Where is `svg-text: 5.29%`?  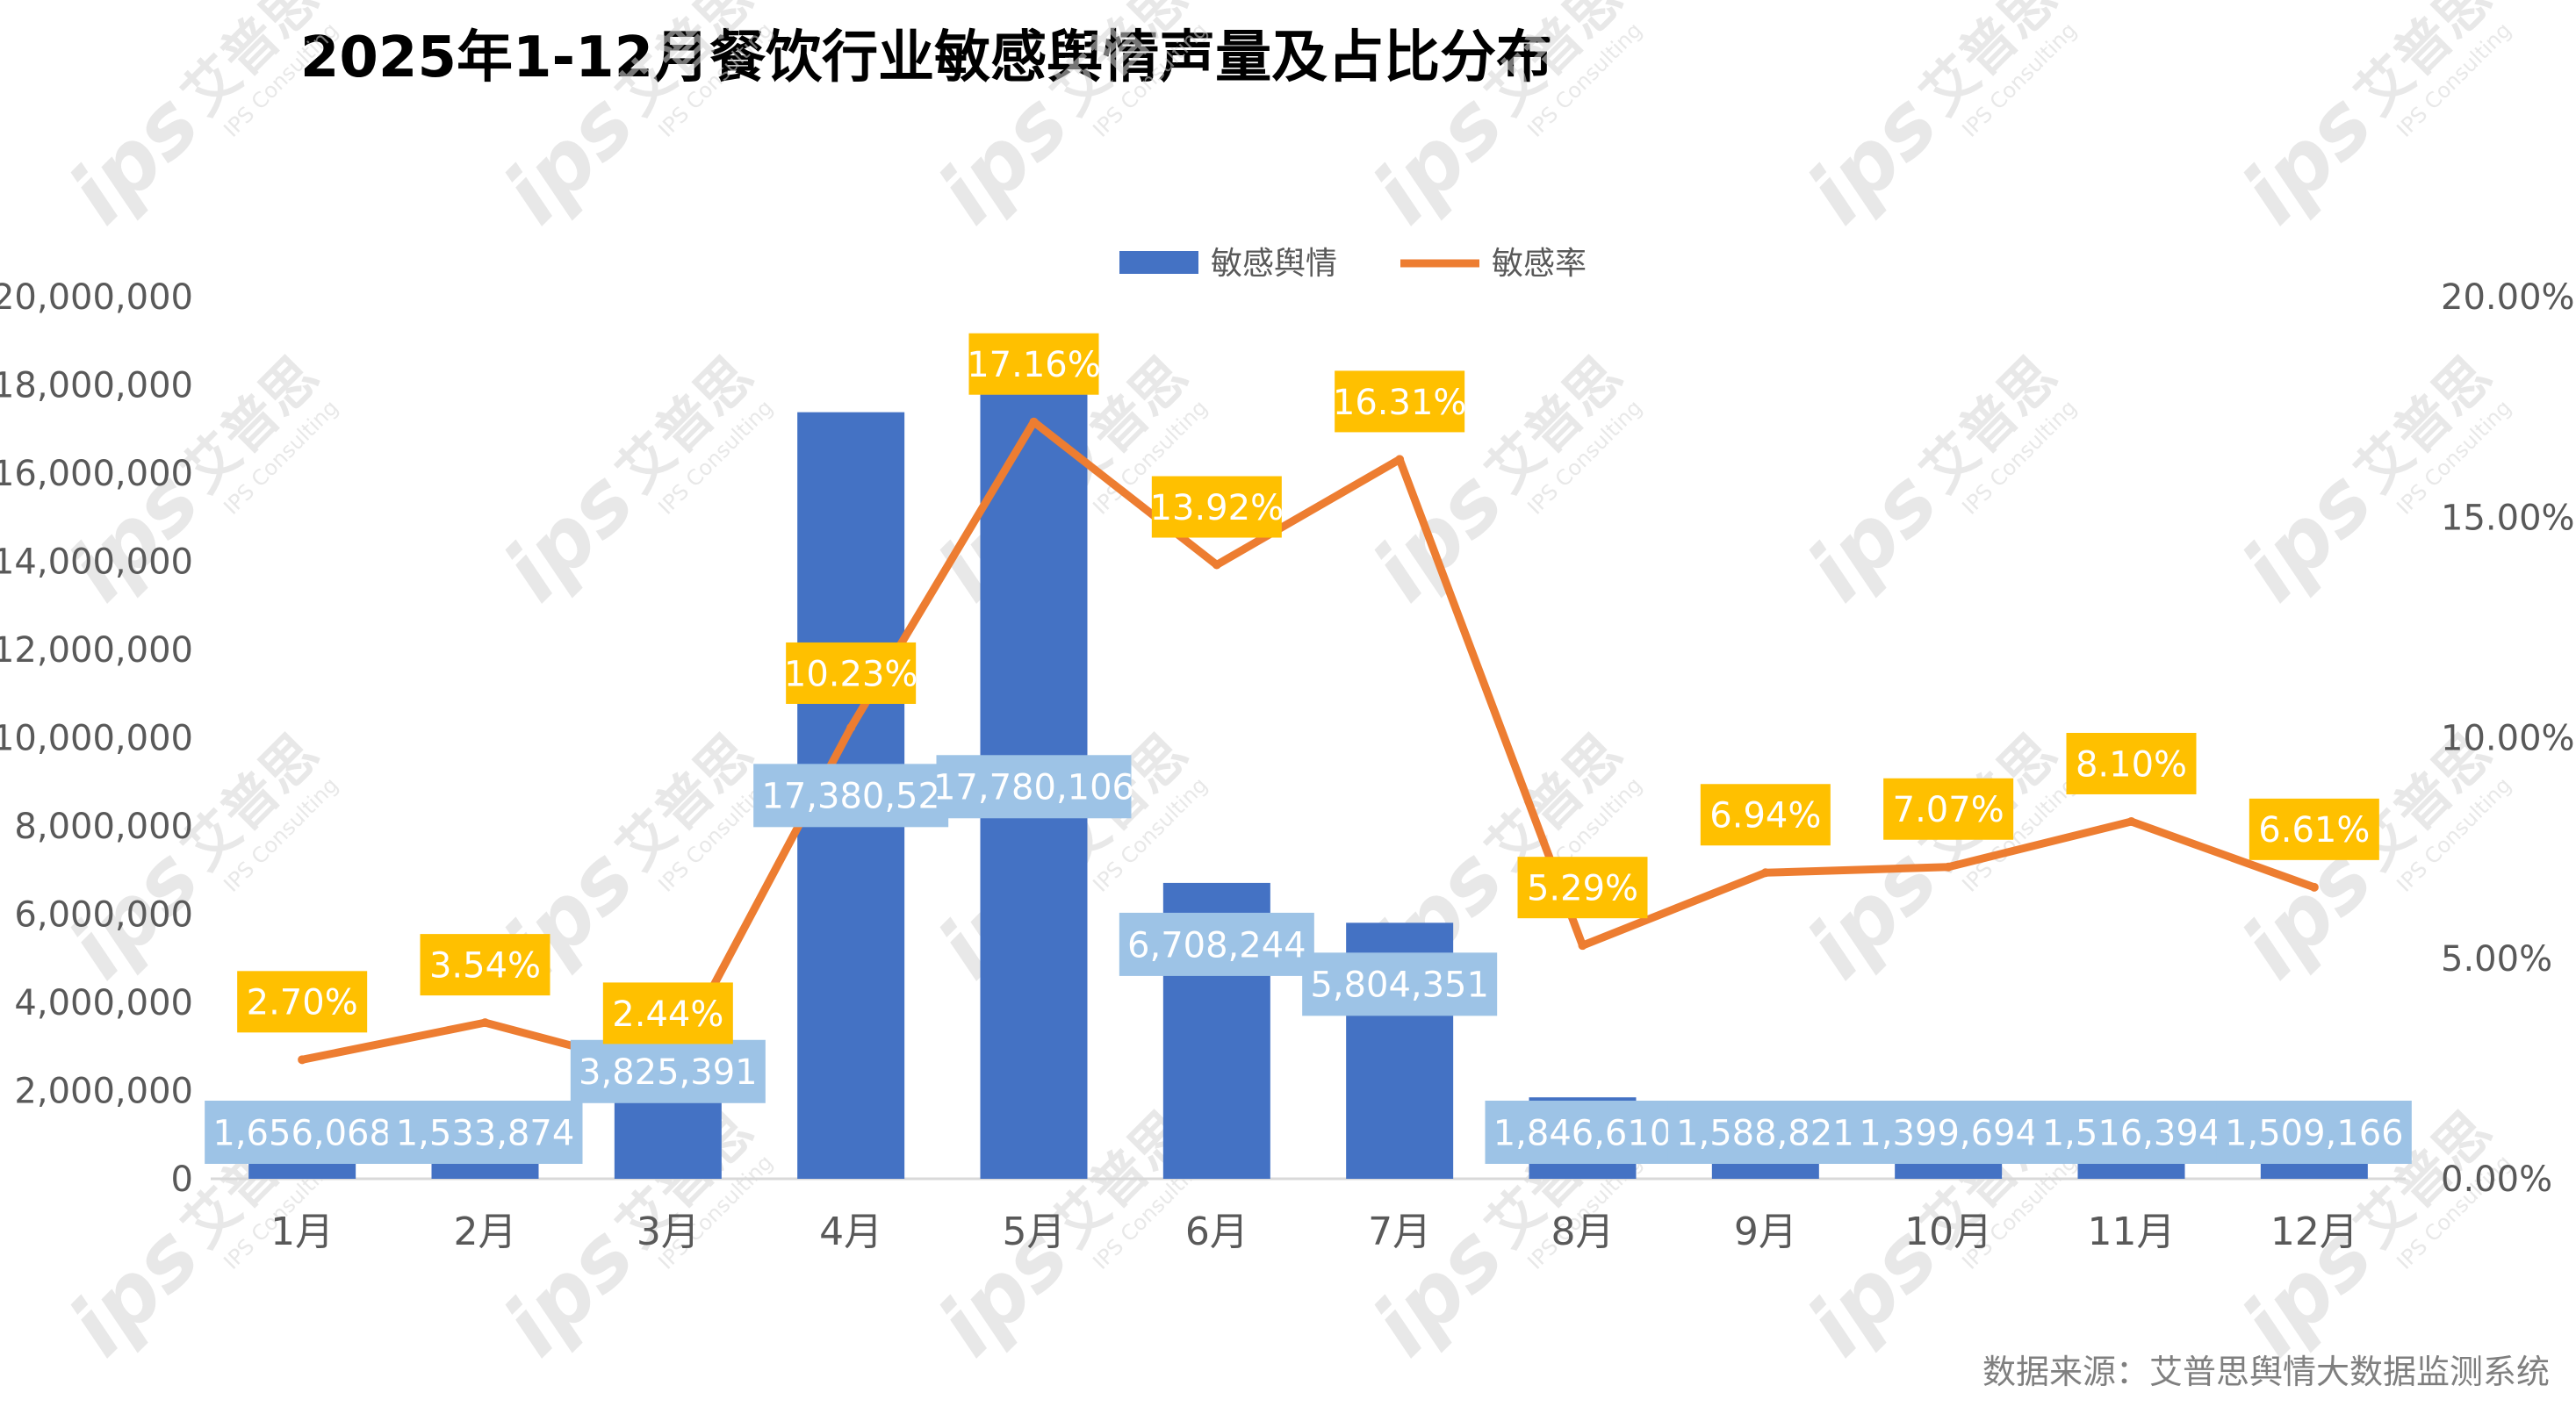
svg-text: 5.29% is located at coordinates (1582, 889).